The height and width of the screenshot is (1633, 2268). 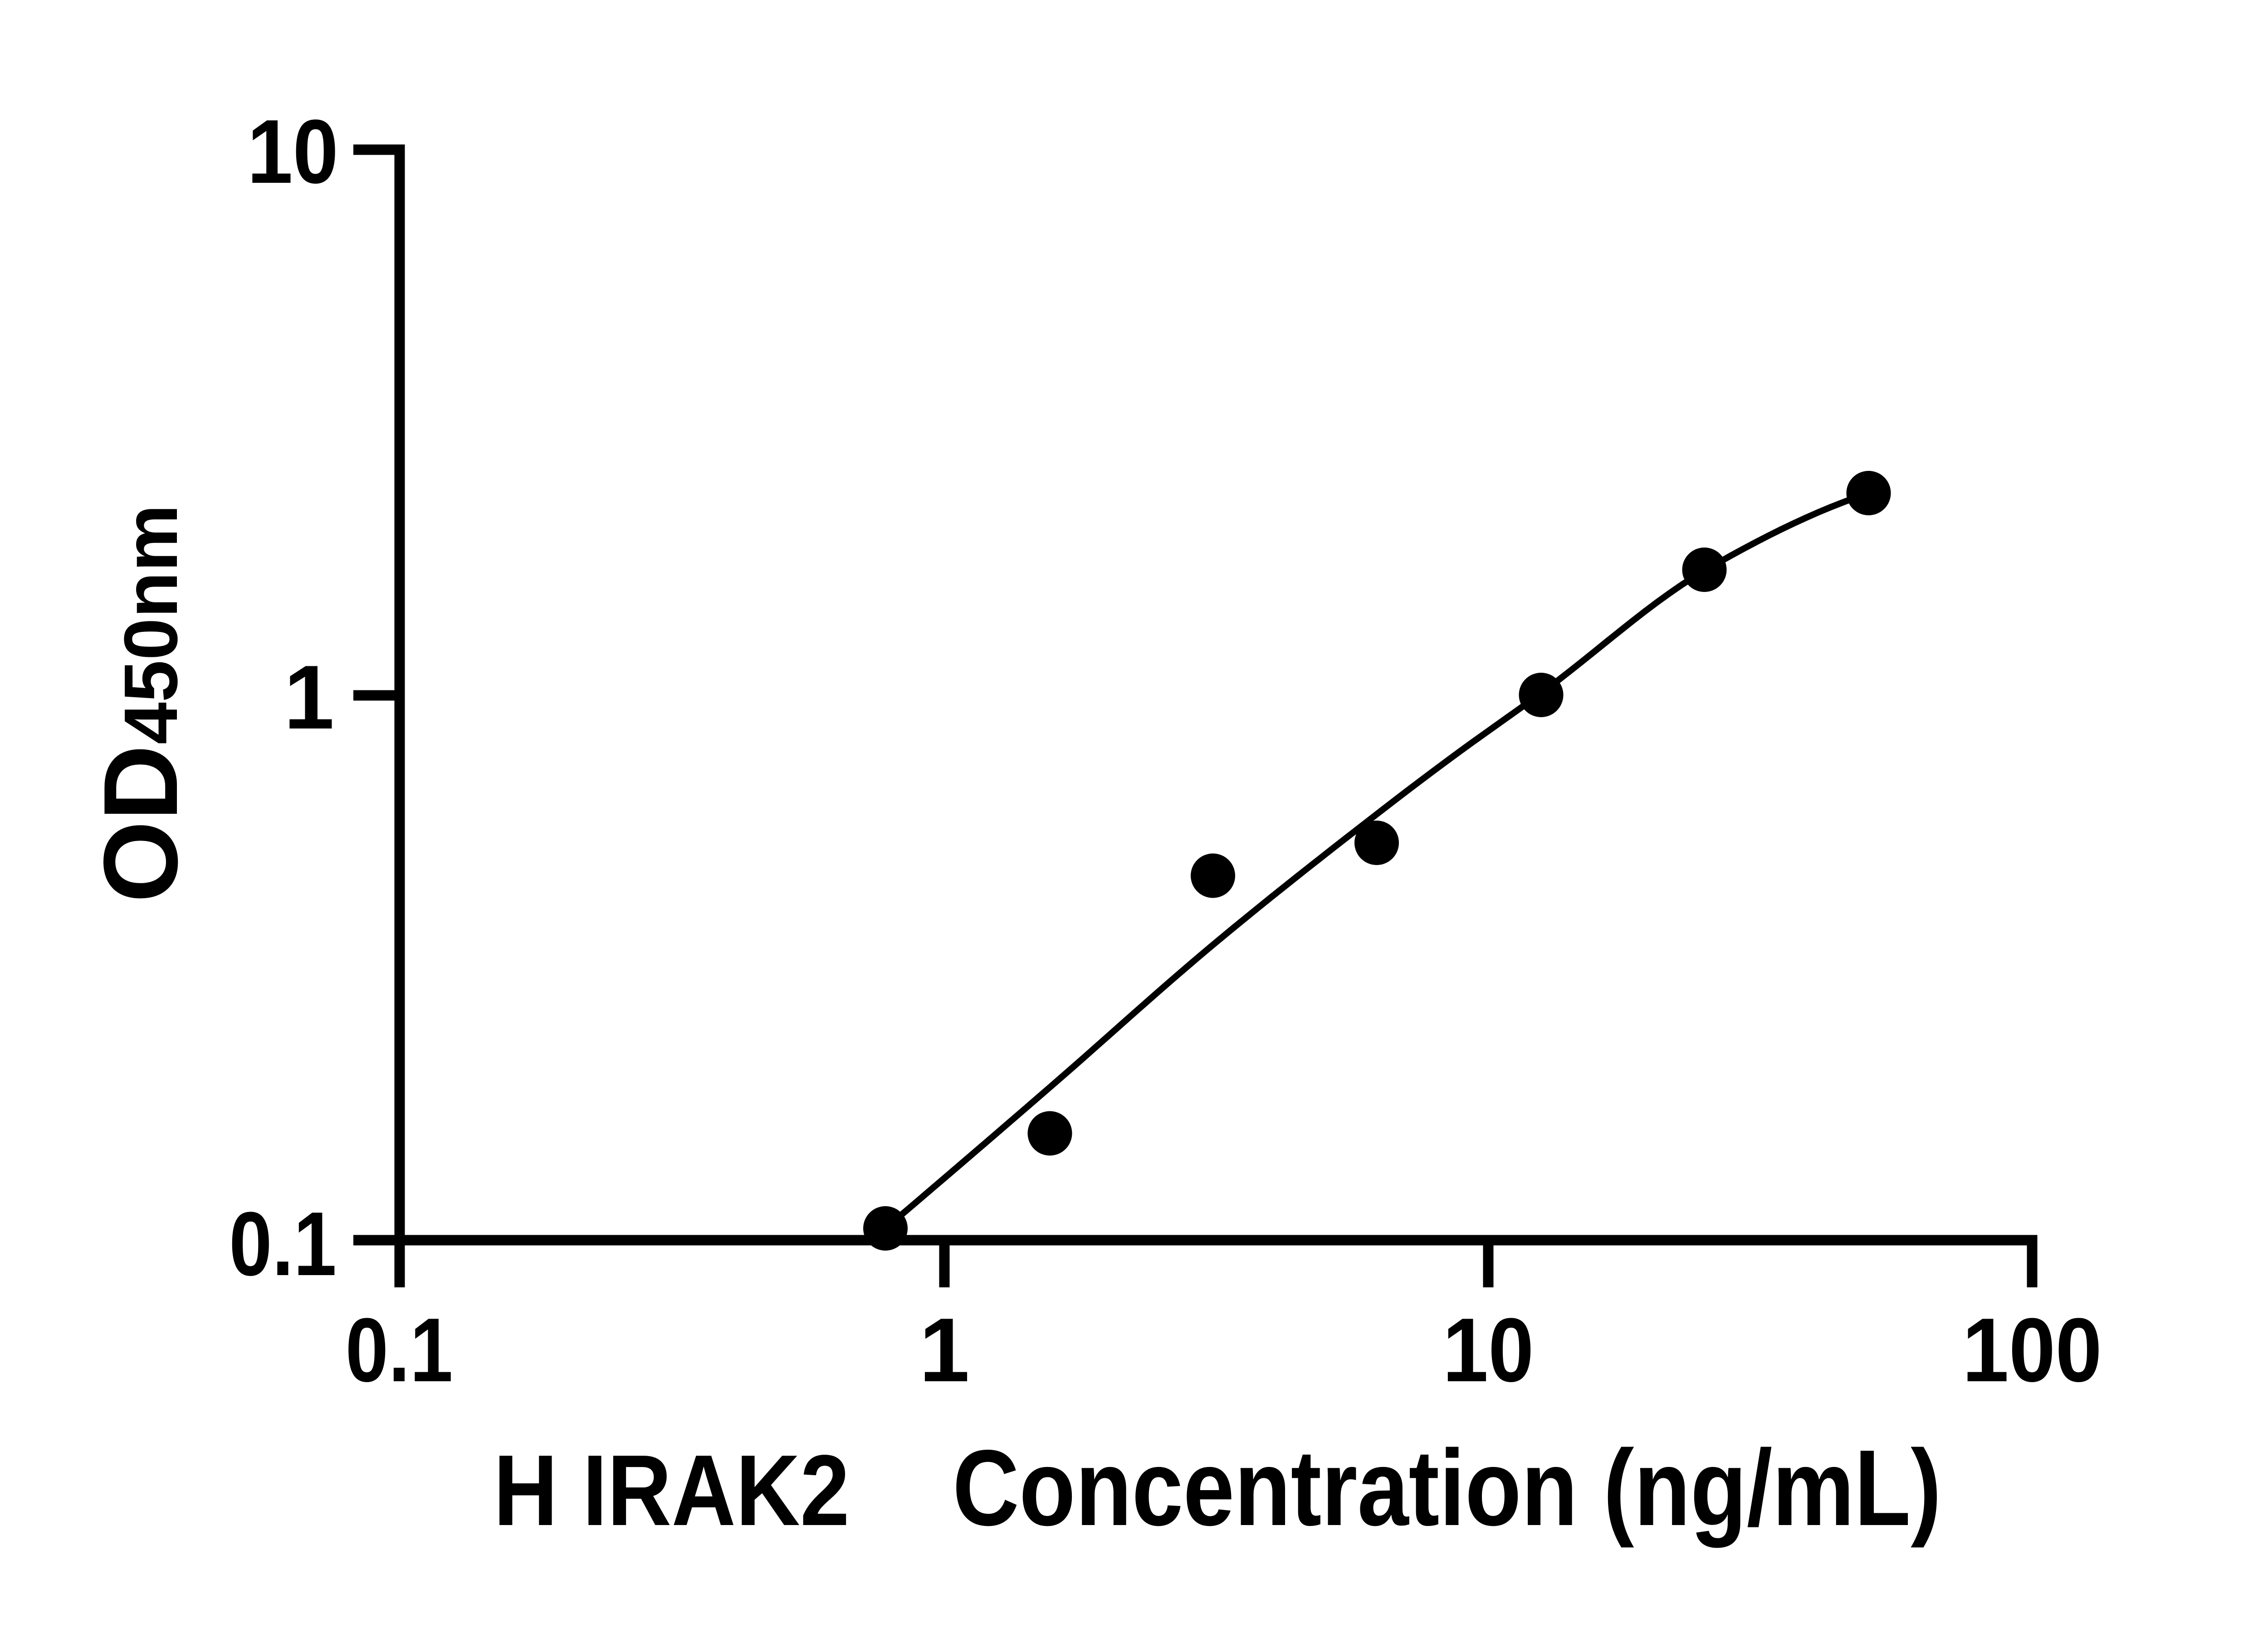 What do you see at coordinates (672, 1490) in the screenshot?
I see `svg-text: H IRAK2` at bounding box center [672, 1490].